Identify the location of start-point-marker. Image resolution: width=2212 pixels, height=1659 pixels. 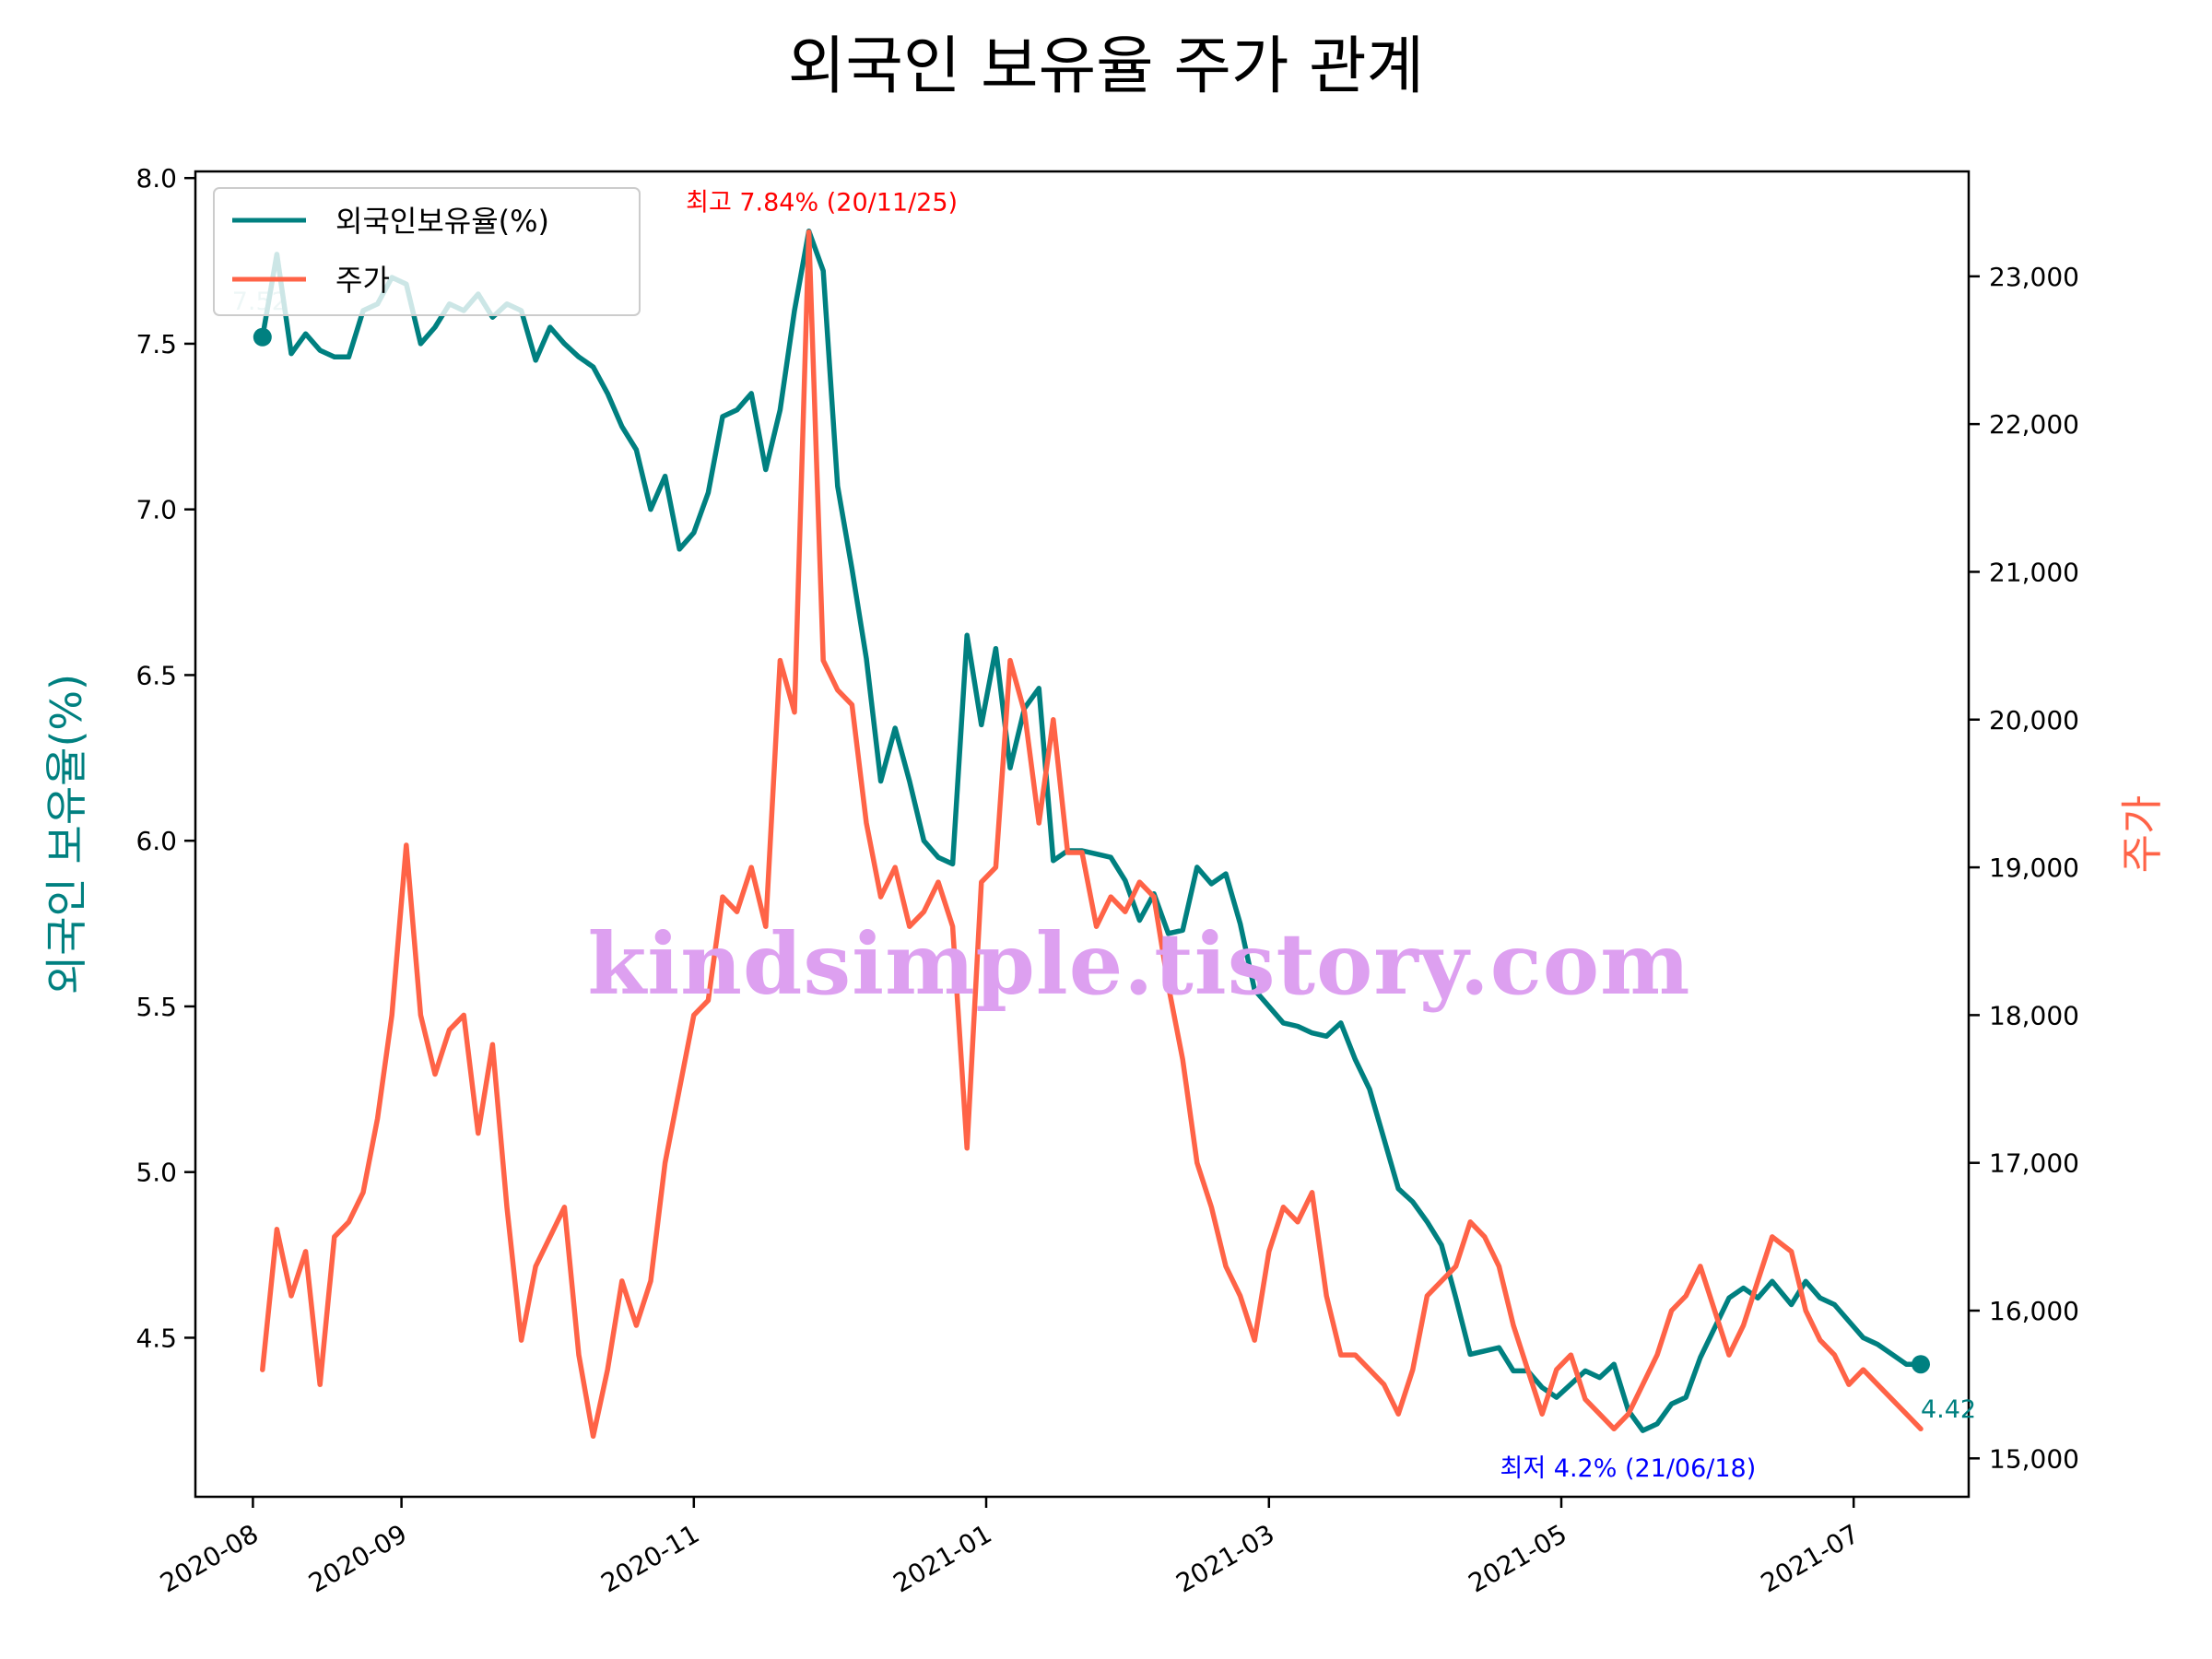
(262, 337).